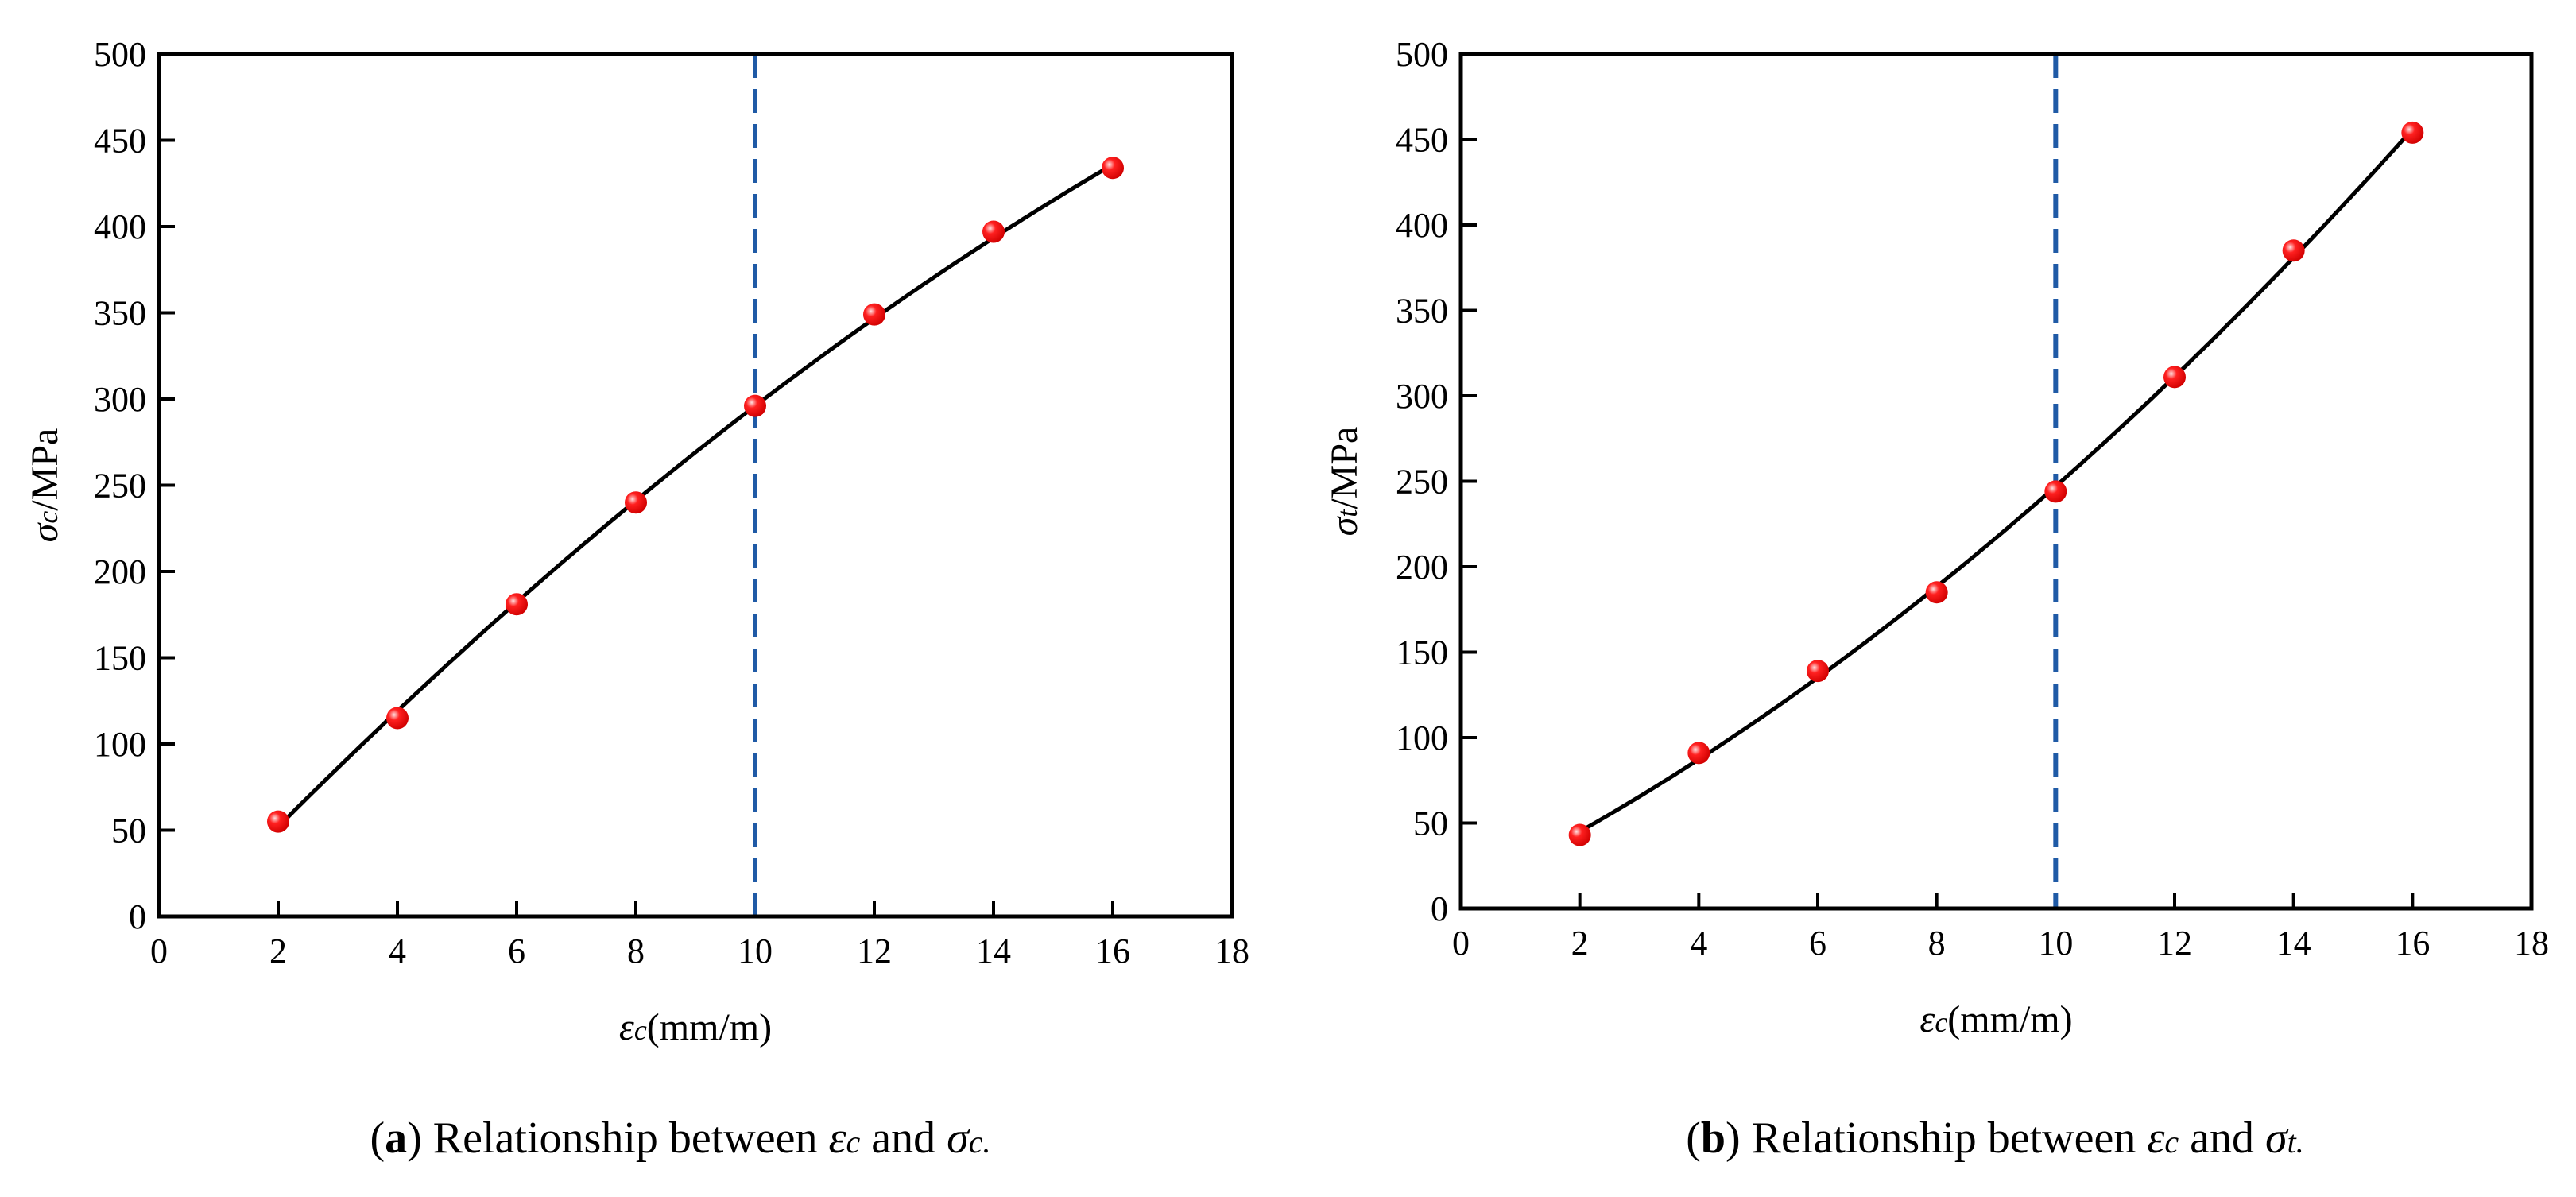 The image size is (2576, 1197). I want to click on caption: (a) Relationship between εc and σc., so click(680, 1138).